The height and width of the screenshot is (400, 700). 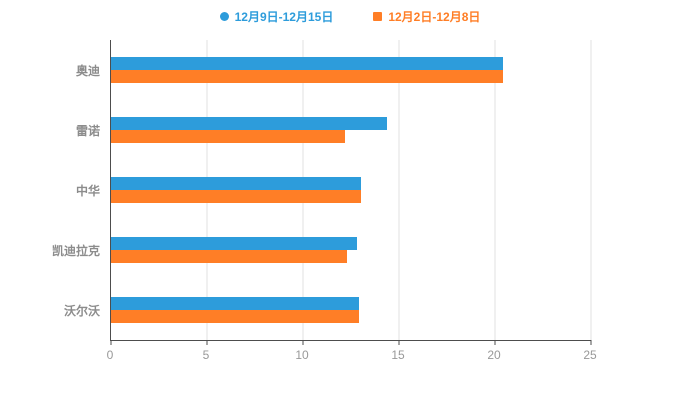 What do you see at coordinates (590, 355) in the screenshot?
I see `x-tick-label-25: 25` at bounding box center [590, 355].